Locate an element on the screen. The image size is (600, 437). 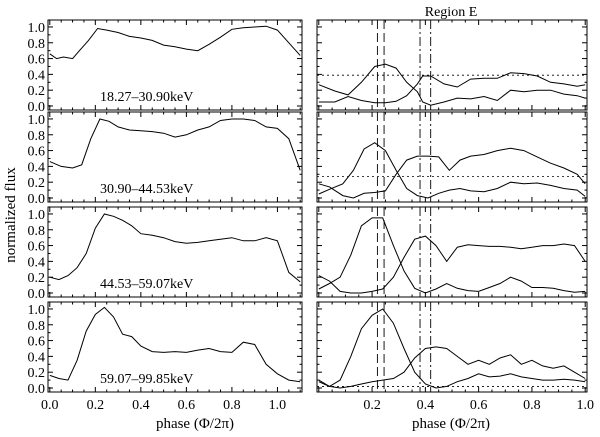
panel-3-left: 0.00.20.40.60.81.0 44.53–59.07keV is located at coordinates (165, 254).